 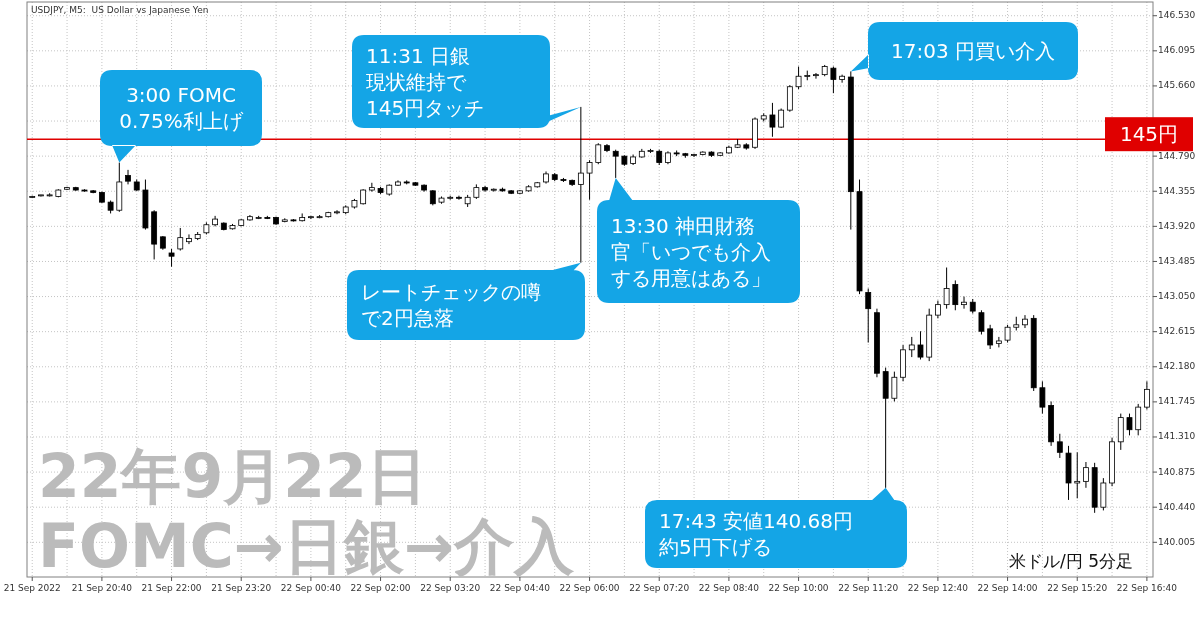 I want to click on annotation: 13:30 神田財務官「いつでも介入する用意はある」, so click(x=691, y=251).